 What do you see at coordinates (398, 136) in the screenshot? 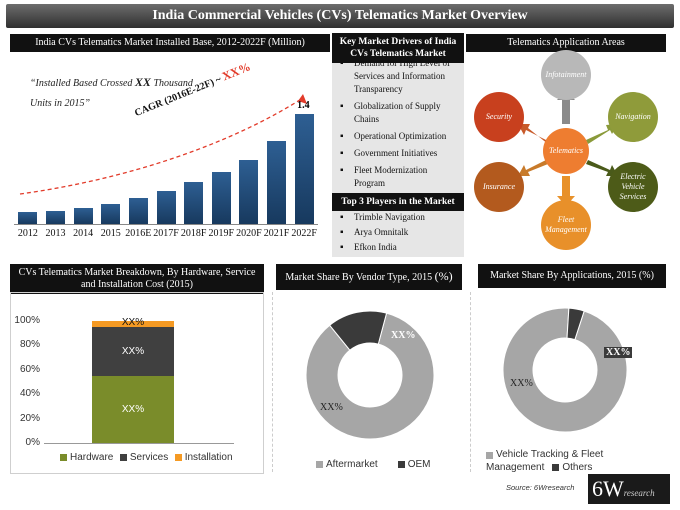
I see `driver-item: Operational Optimization` at bounding box center [398, 136].